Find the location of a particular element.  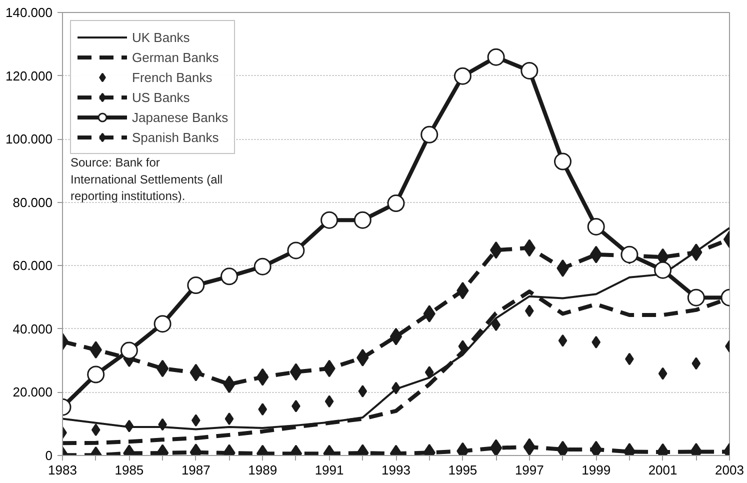

y-tick-label: 140.000 is located at coordinates (29, 12).